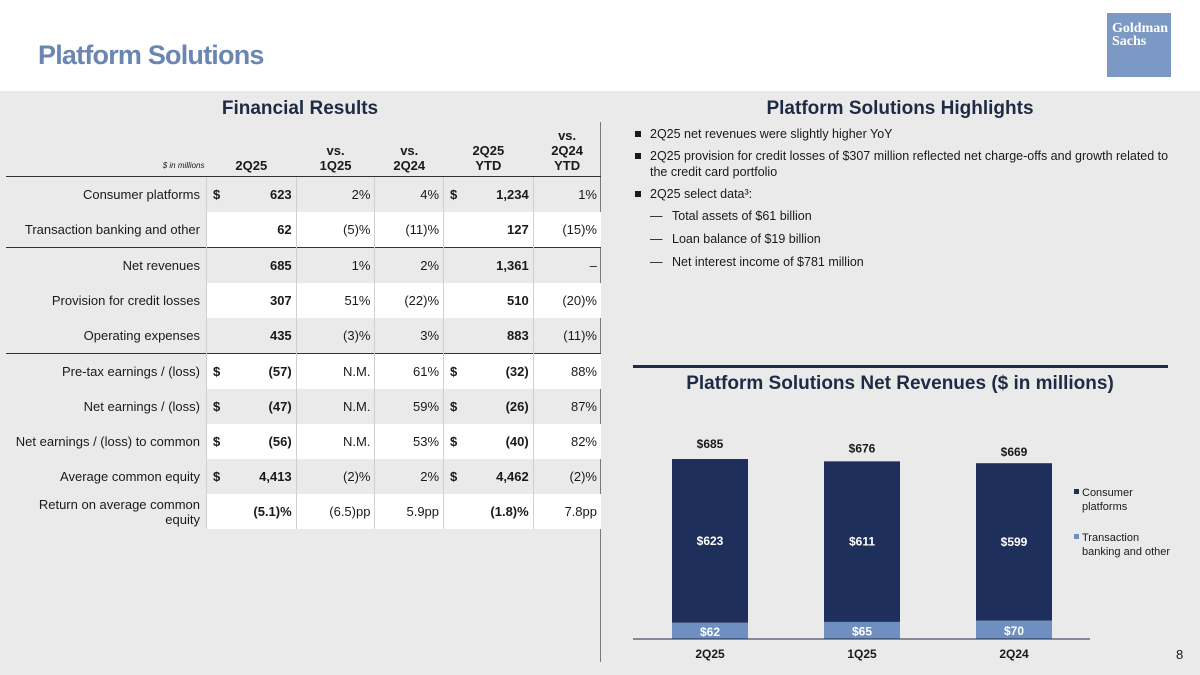  I want to click on value-2q25: 623, so click(280, 194).